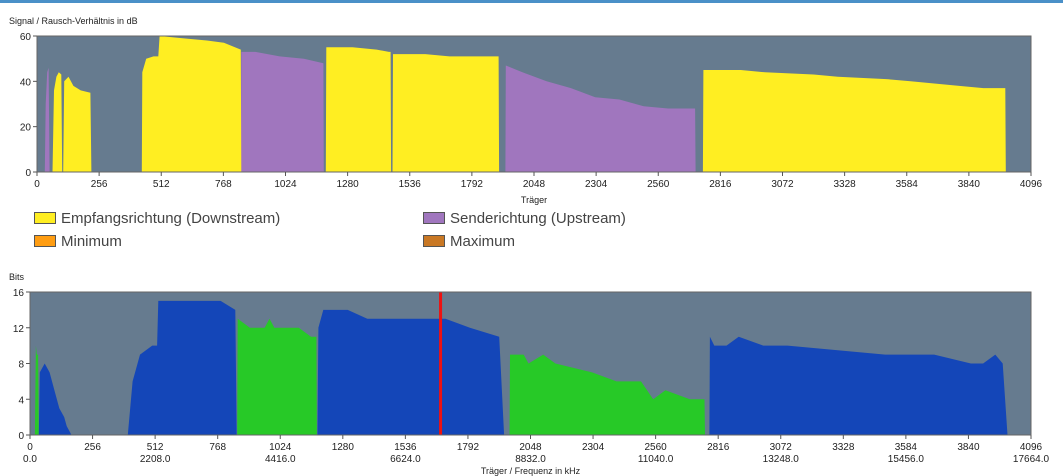  What do you see at coordinates (656, 459) in the screenshot?
I see `x-tick-label-khz: 11040.0` at bounding box center [656, 459].